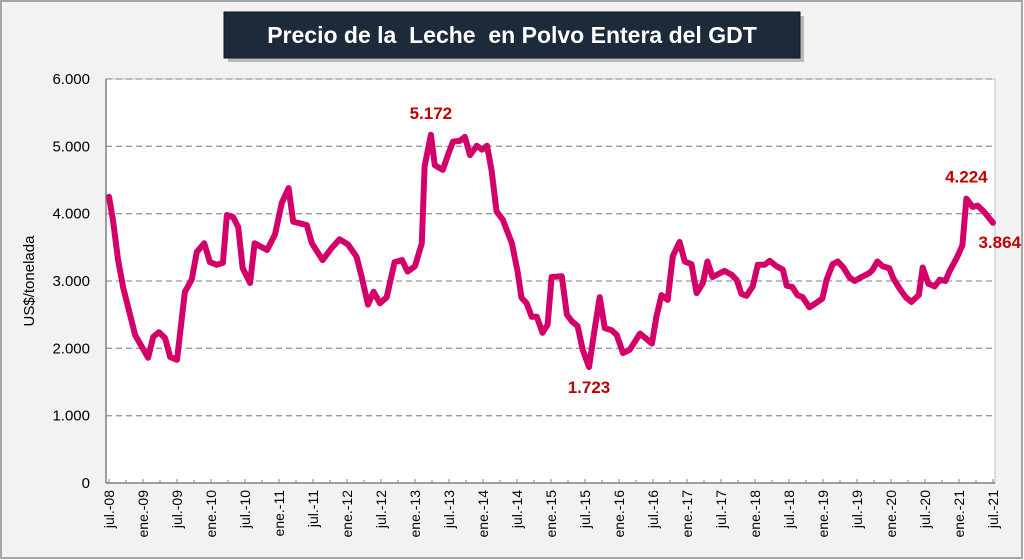  Describe the element at coordinates (313, 509) in the screenshot. I see `x-tick-label: jul.-11` at that location.